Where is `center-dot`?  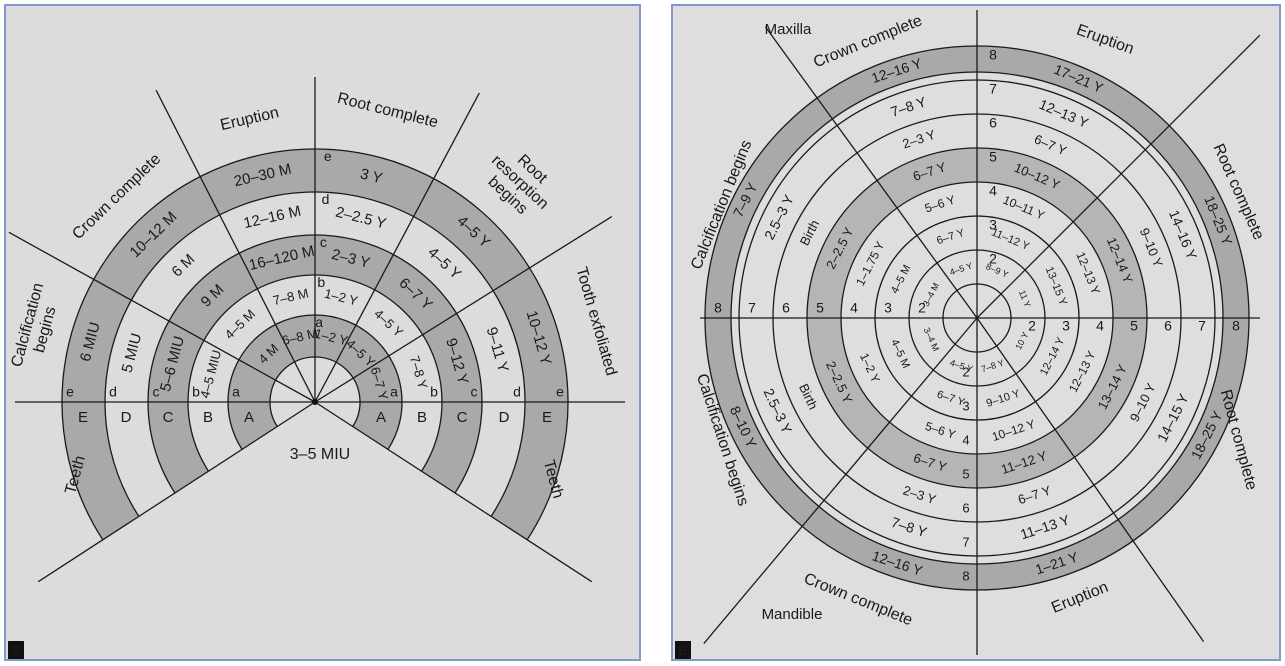 center-dot is located at coordinates (315, 402).